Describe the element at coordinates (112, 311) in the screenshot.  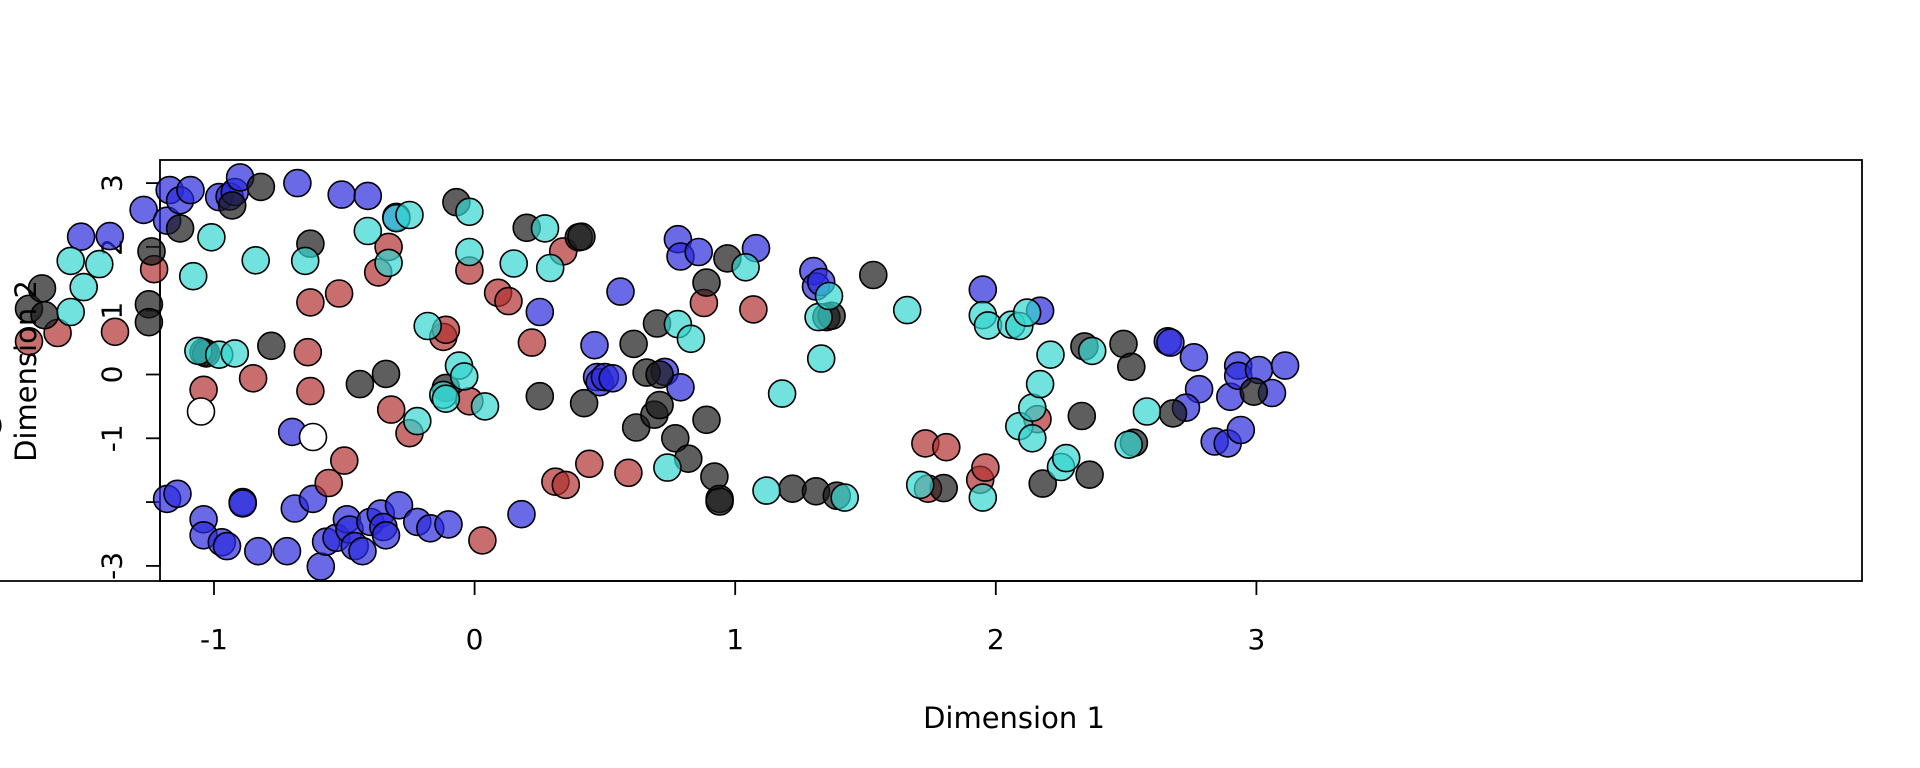
I see `y-tick-label: 1` at that location.